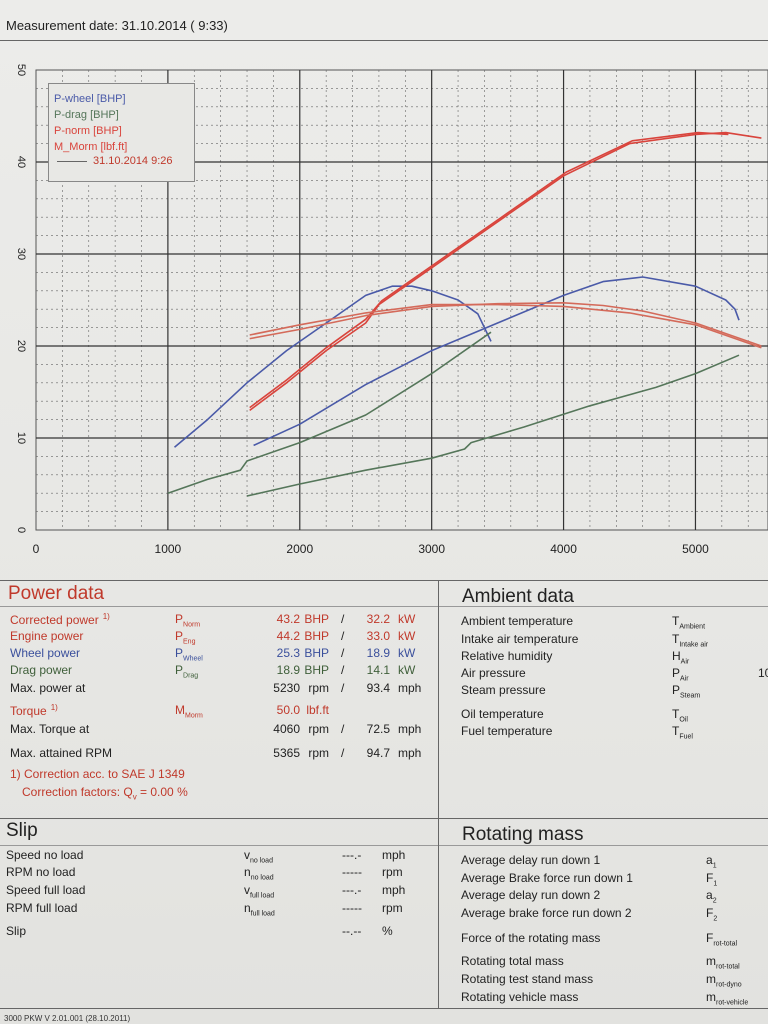  I want to click on power-row-label: Corrected power 1), so click(60, 619).